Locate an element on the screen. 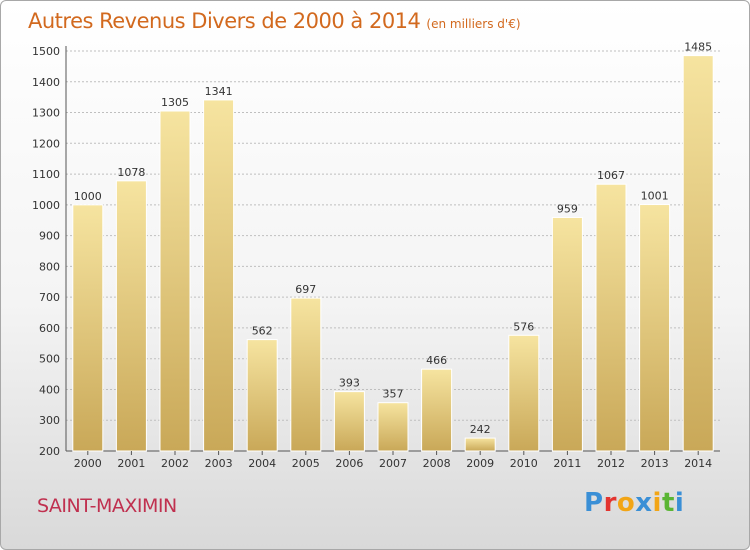 Image resolution: width=750 pixels, height=550 pixels. y-tick-label: 200 is located at coordinates (49, 451).